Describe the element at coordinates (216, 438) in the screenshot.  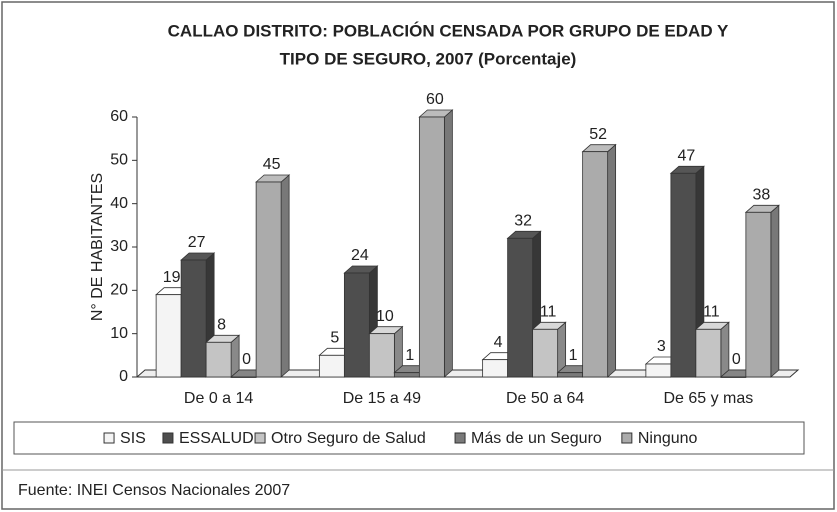
I see `legend-label: ESSALUD` at that location.